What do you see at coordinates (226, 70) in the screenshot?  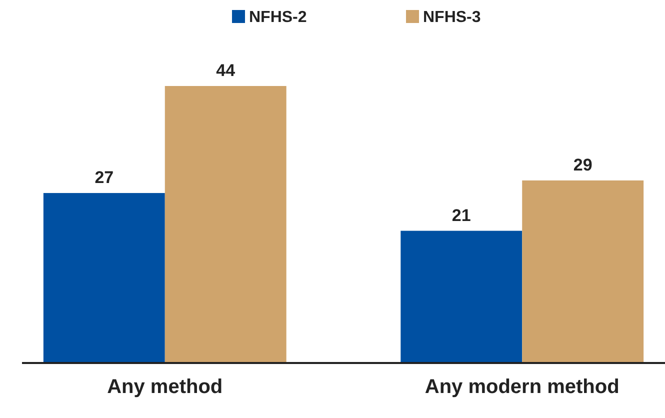 I see `data-label: 44` at bounding box center [226, 70].